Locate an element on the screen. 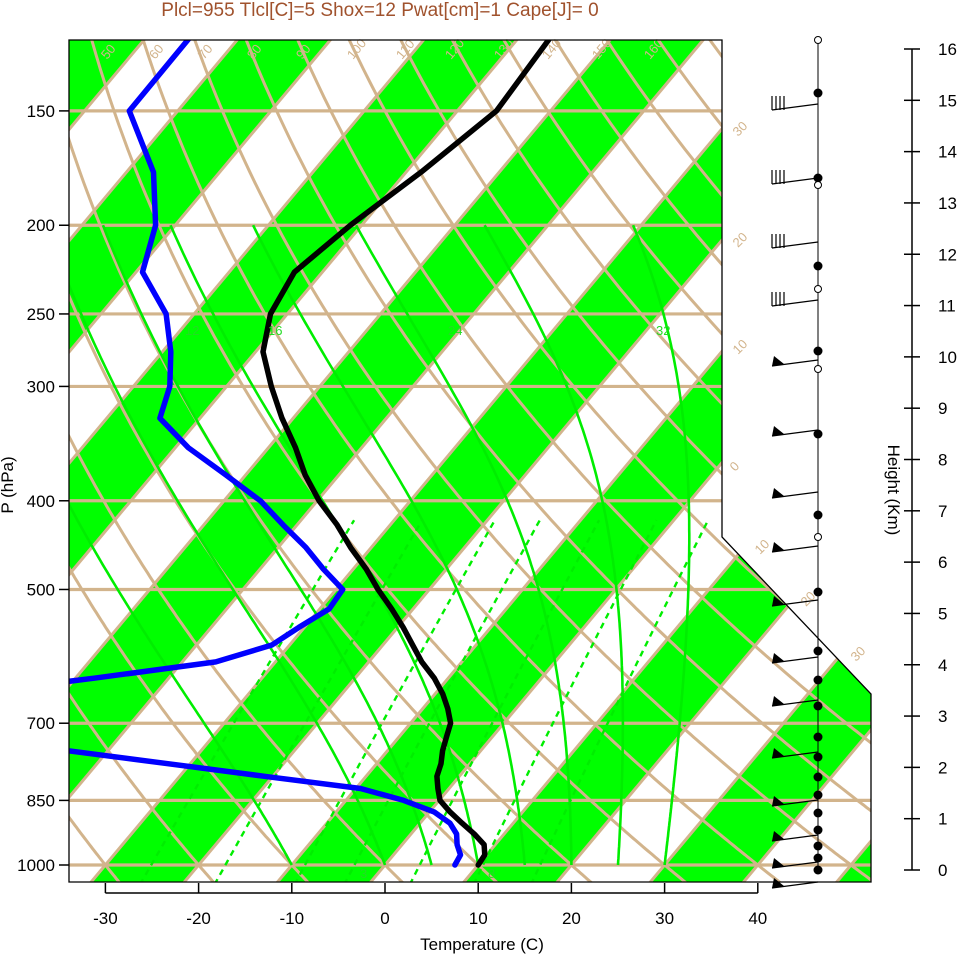 This screenshot has height=957, width=961. height-tick-label: 8 is located at coordinates (942, 460).